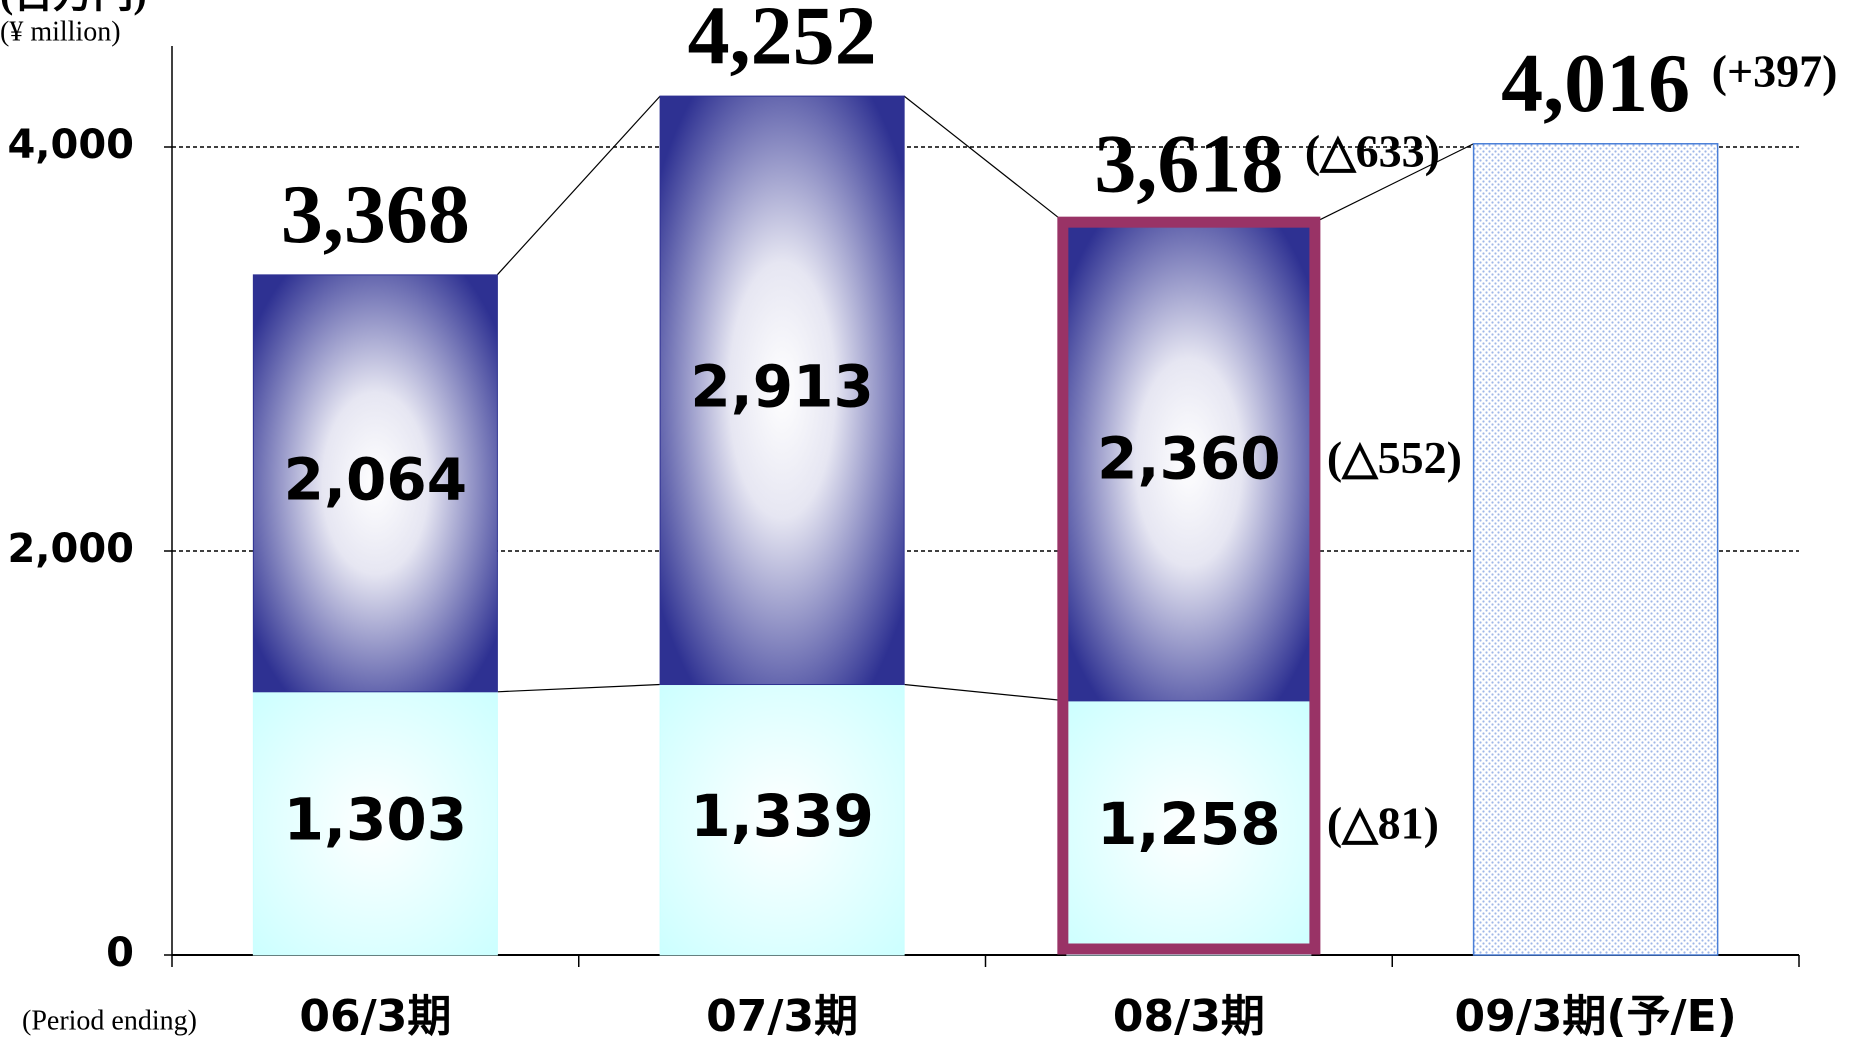 The image size is (1856, 1038). Describe the element at coordinates (1188, 824) in the screenshot. I see `segment-label: 1,258` at that location.